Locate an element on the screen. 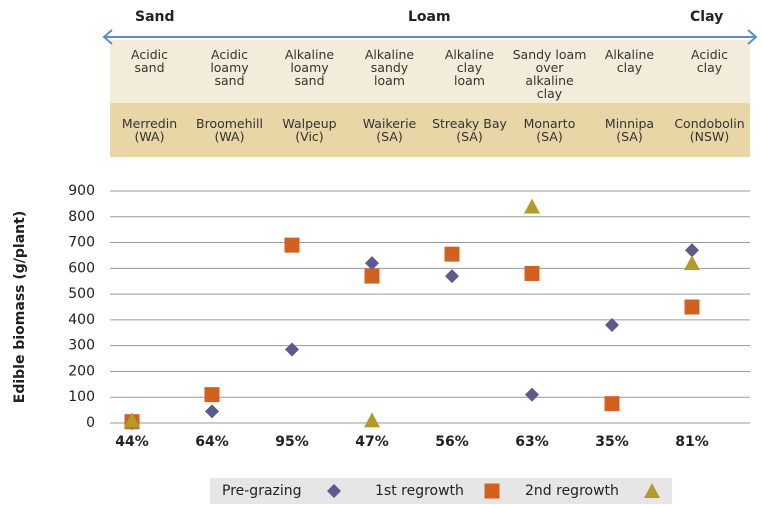 This screenshot has height=505, width=762. y-tick-label: 500 is located at coordinates (81, 294).